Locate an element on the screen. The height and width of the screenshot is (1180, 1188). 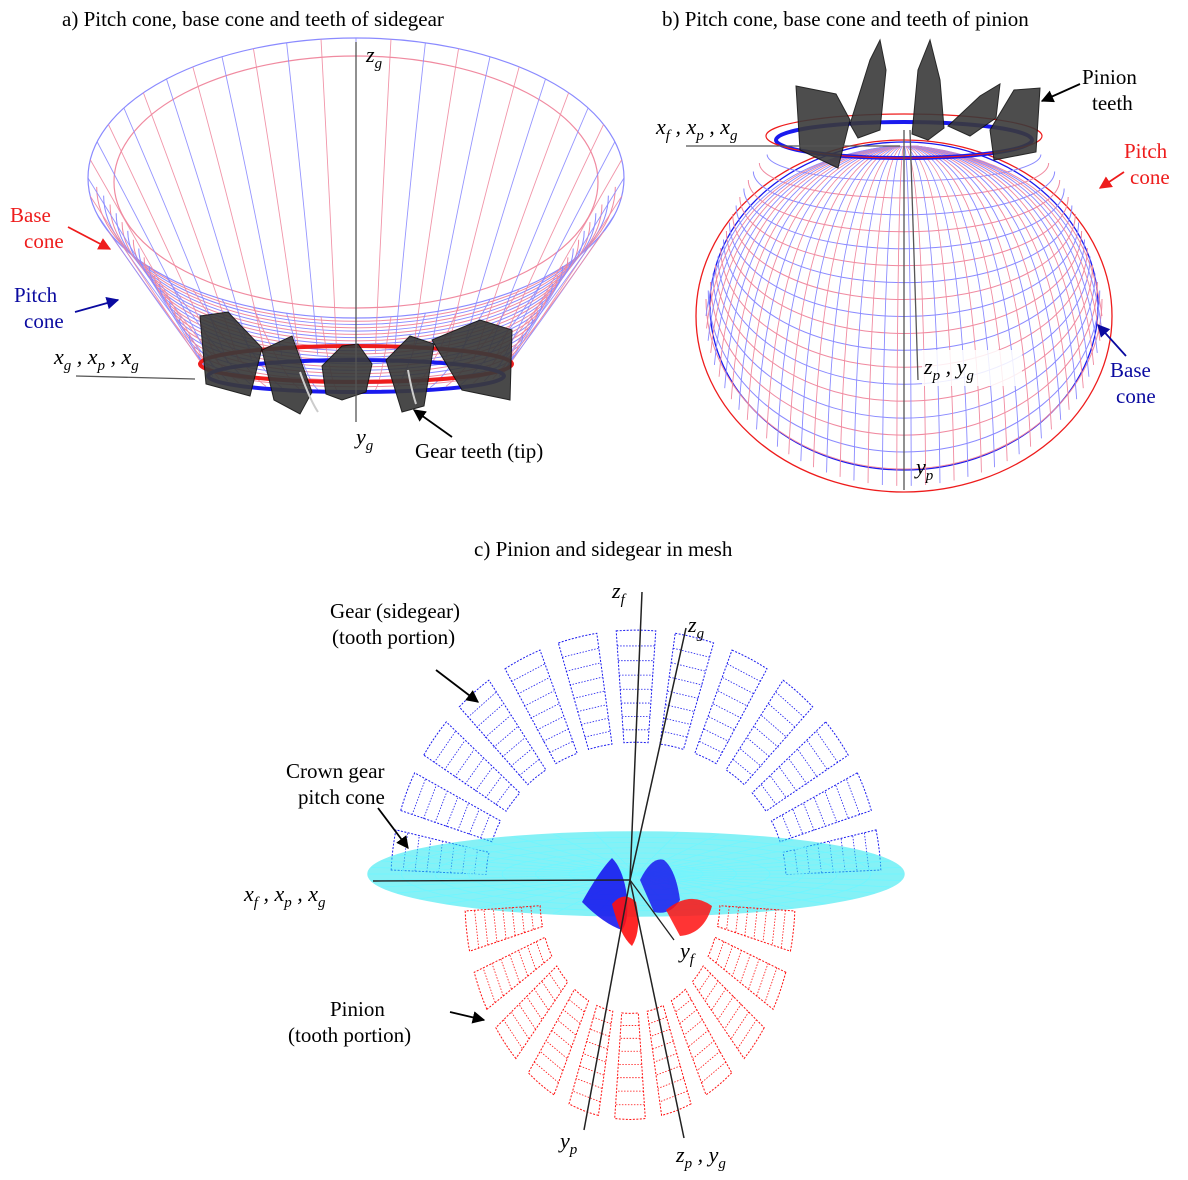
axis-label-zg-c: zg is located at coordinates (696, 627).